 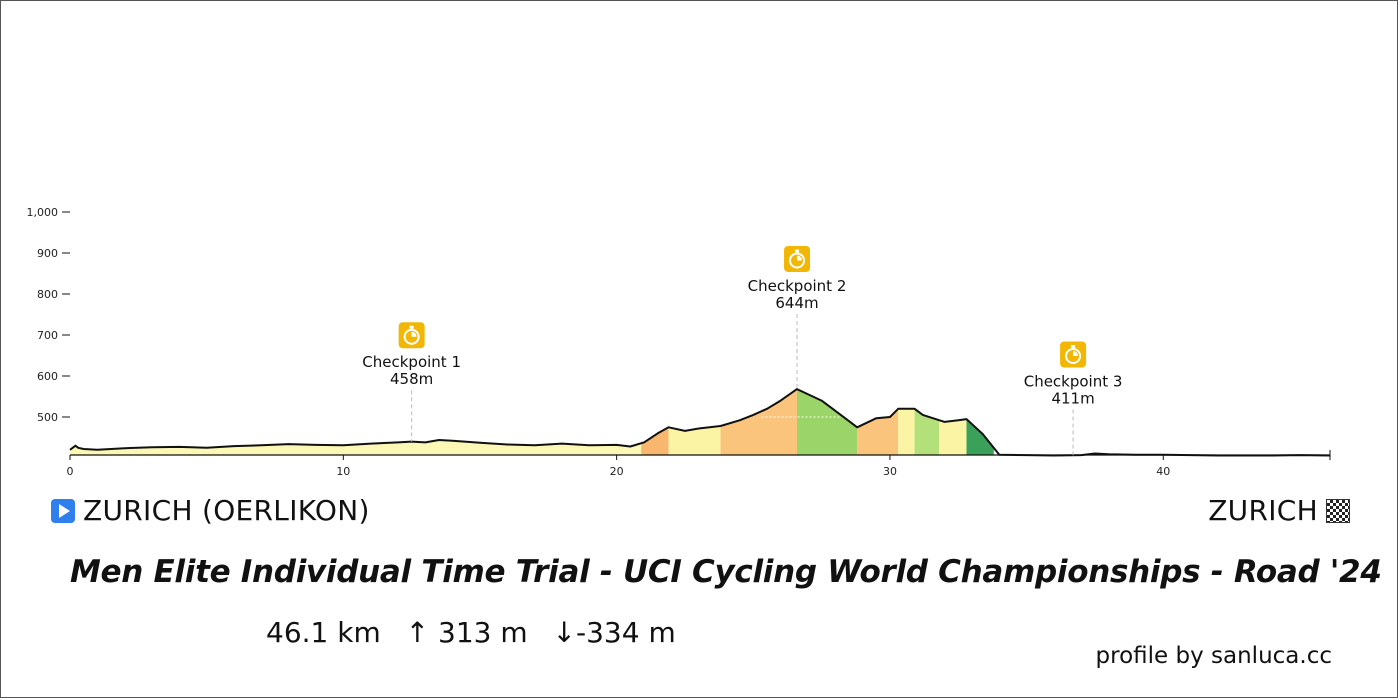 I want to click on x-tick-label: 30, so click(x=890, y=471).